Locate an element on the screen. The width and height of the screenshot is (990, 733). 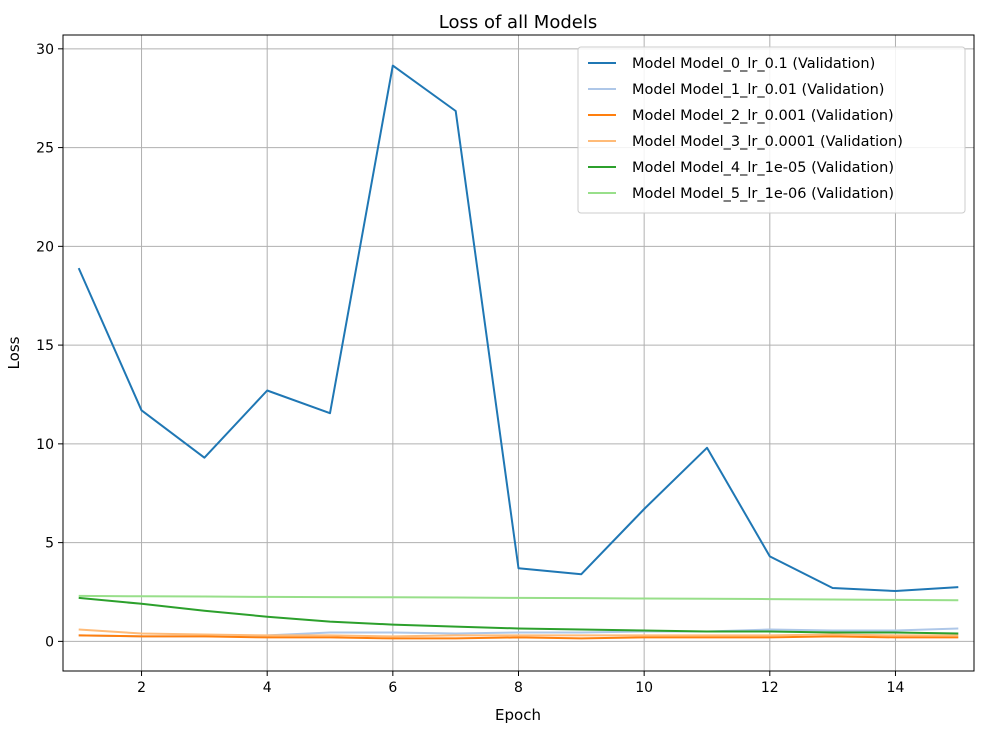
legend-label-4: Model Model_4_lr_1e-05 (Validation) is located at coordinates (763, 168).